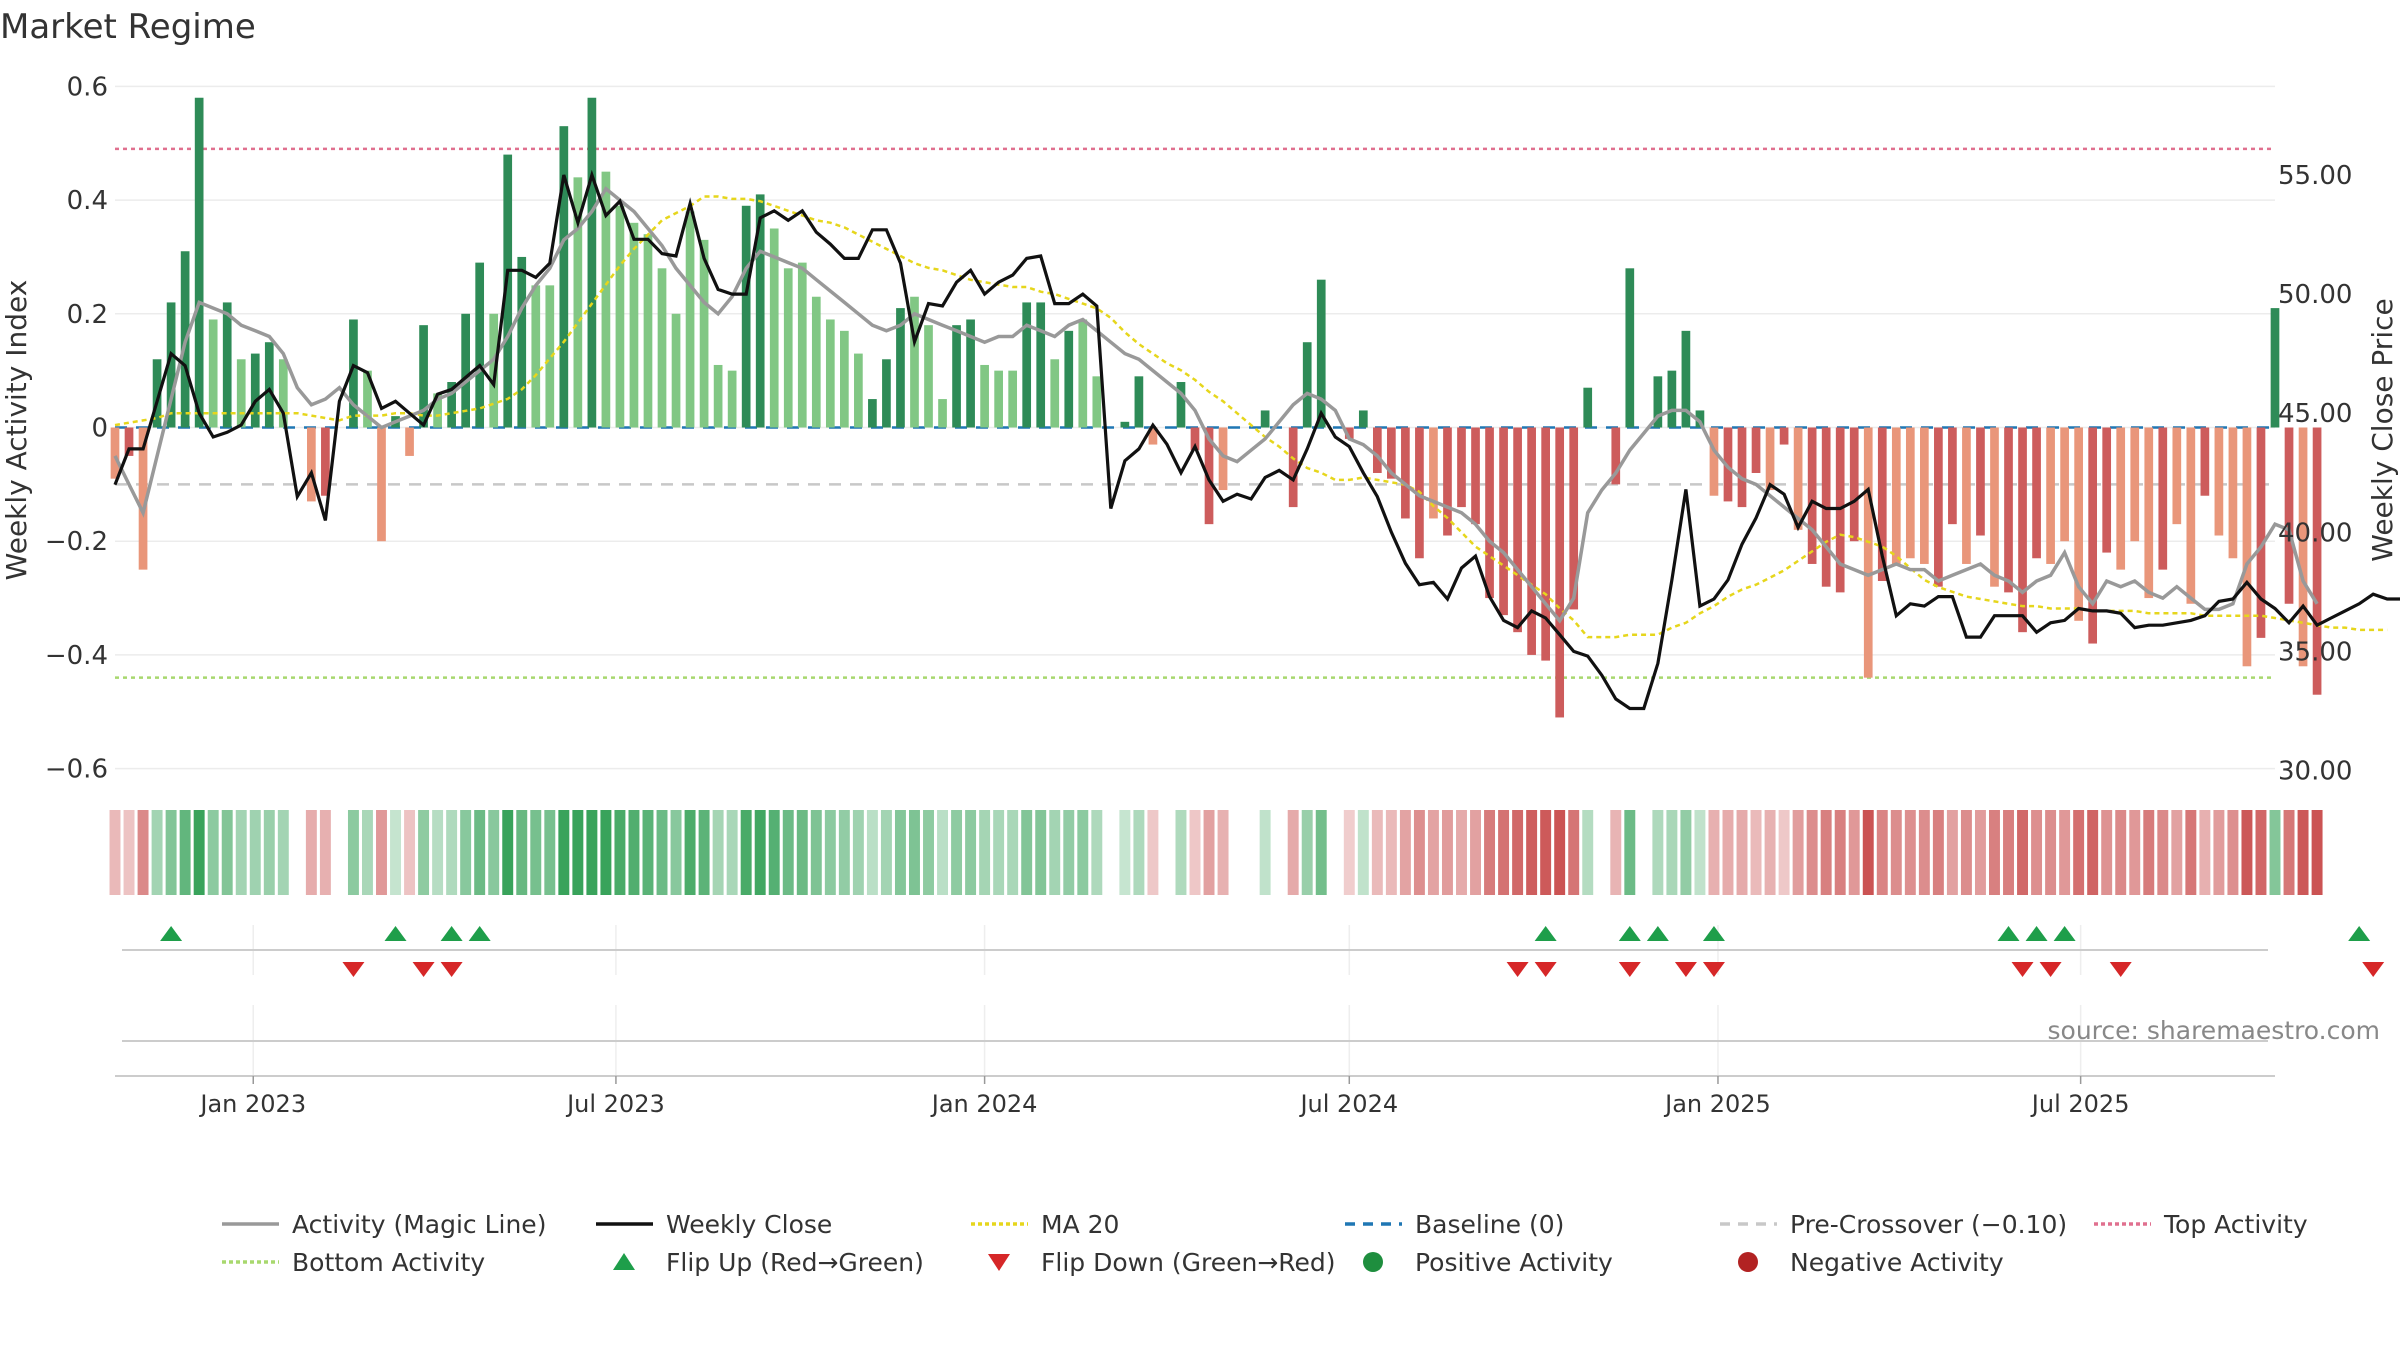 Image resolution: width=2400 pixels, height=1350 pixels. What do you see at coordinates (2315, 533) in the screenshot?
I see `y2-tick-label: 40.00` at bounding box center [2315, 533].